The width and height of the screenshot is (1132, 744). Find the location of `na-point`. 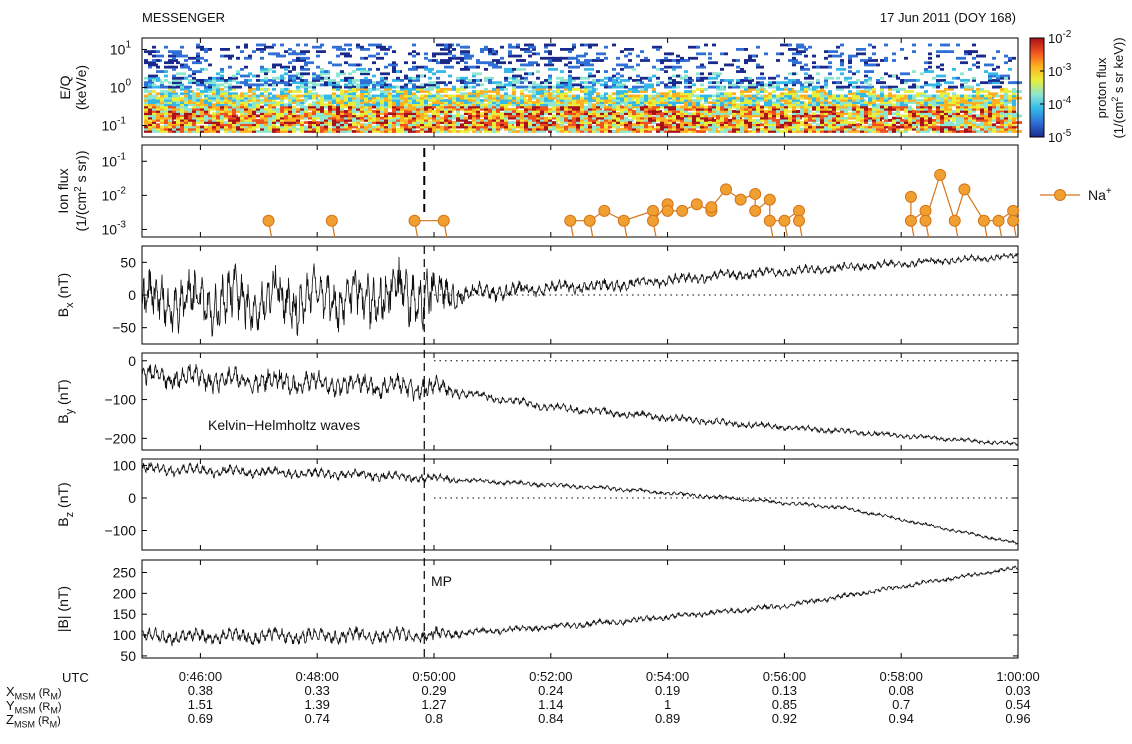

na-point is located at coordinates (784, 220).